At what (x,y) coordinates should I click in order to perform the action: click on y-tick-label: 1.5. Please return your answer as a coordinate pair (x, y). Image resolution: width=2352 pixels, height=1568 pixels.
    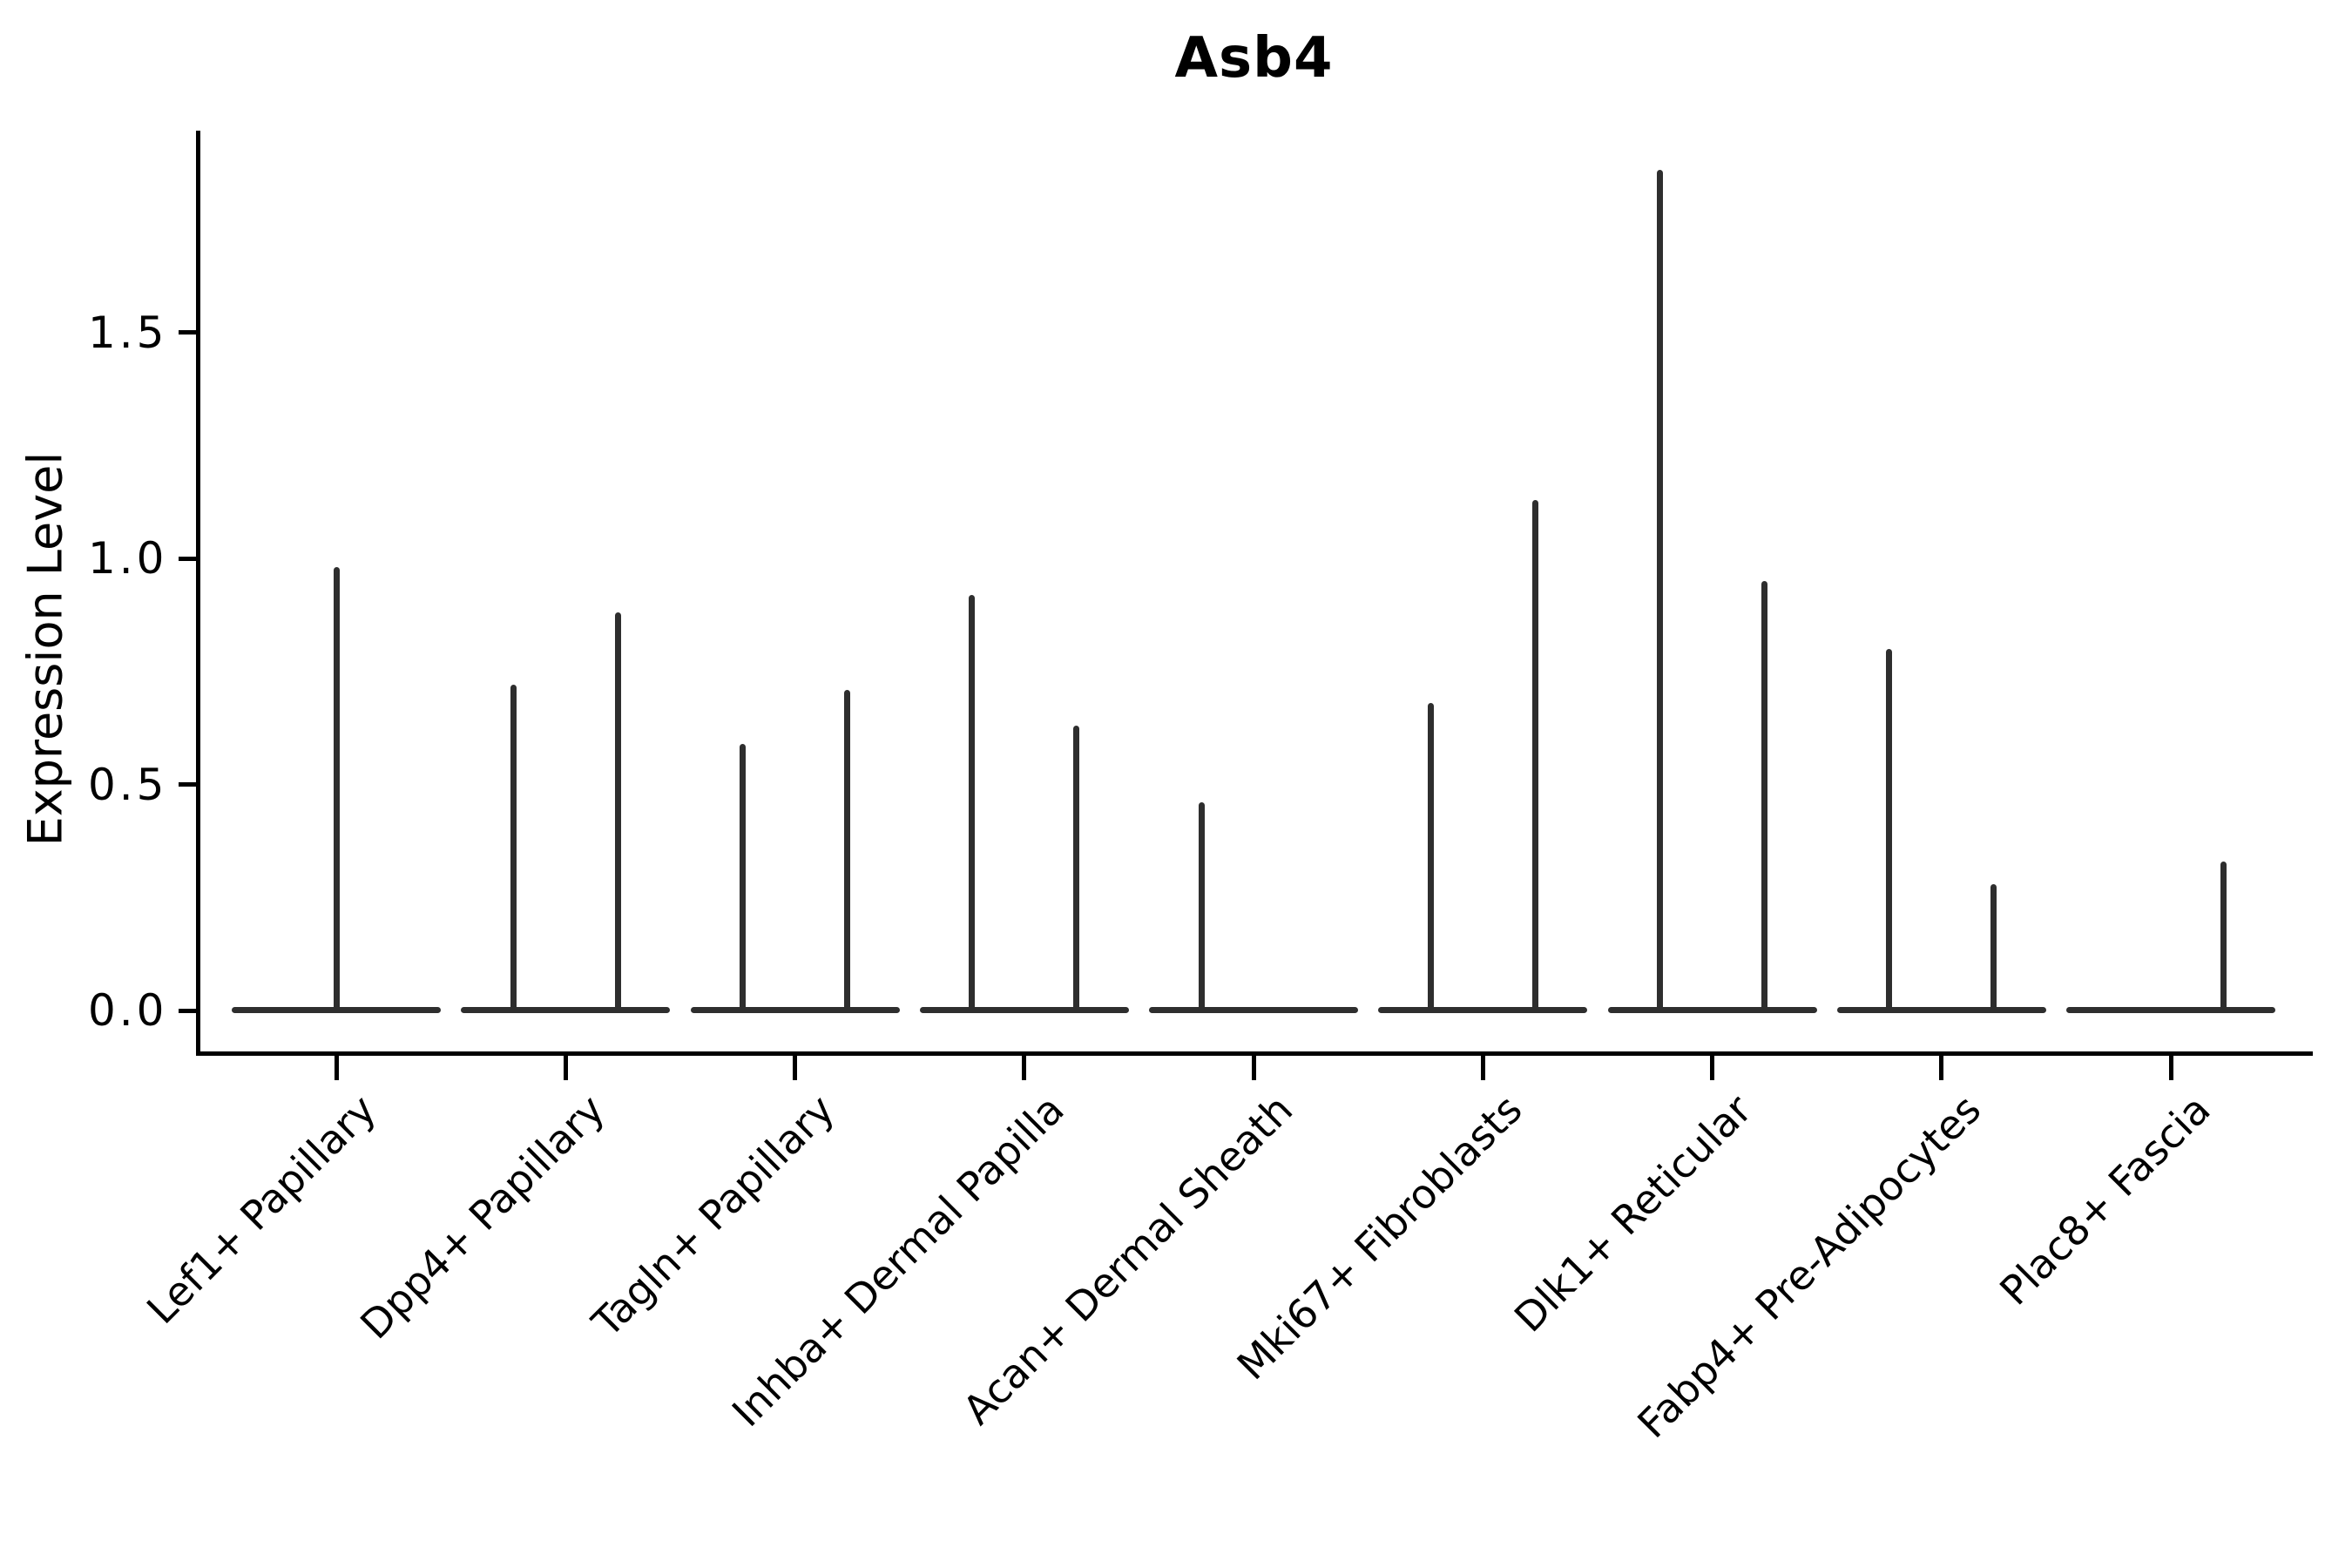
    Looking at the image, I should click on (127, 332).